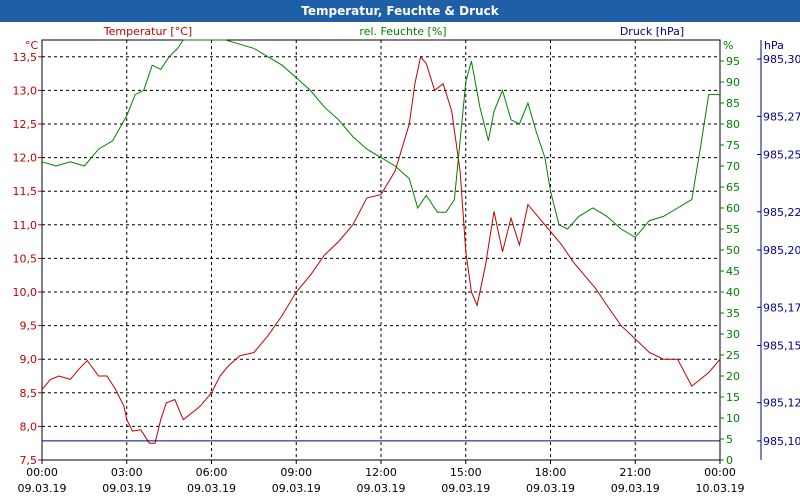  What do you see at coordinates (127, 472) in the screenshot?
I see `time-tick-label-1: 03:00` at bounding box center [127, 472].